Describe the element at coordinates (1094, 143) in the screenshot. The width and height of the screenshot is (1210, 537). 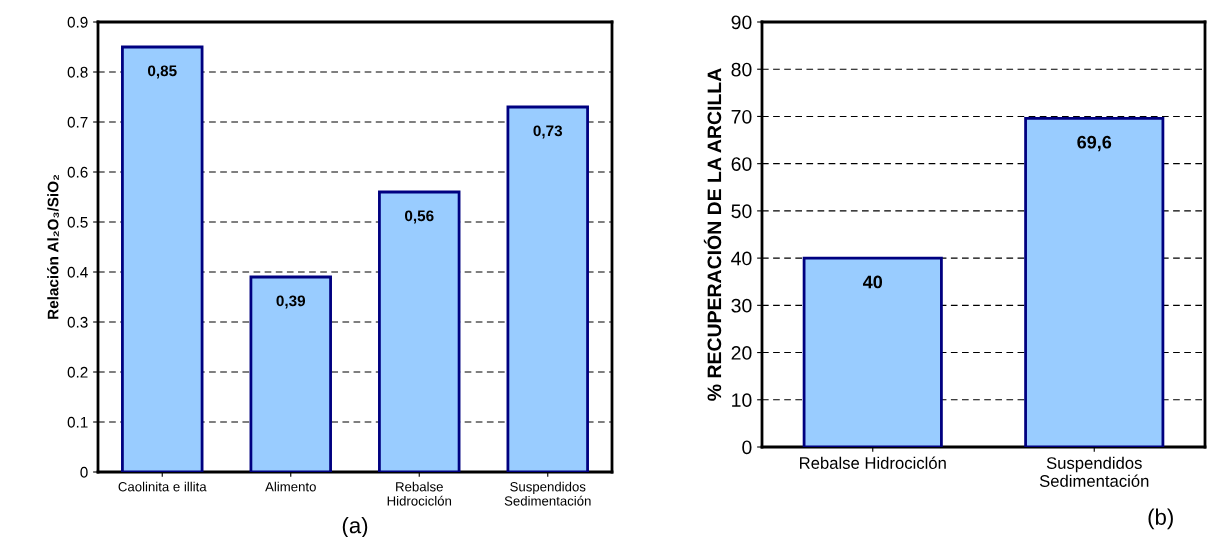
I see `data-label: 69,6` at that location.